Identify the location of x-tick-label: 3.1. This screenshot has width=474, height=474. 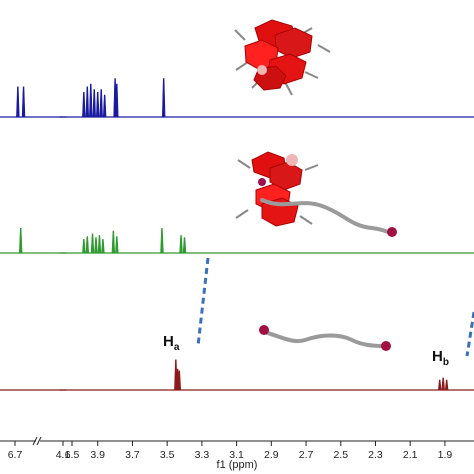
(236, 455).